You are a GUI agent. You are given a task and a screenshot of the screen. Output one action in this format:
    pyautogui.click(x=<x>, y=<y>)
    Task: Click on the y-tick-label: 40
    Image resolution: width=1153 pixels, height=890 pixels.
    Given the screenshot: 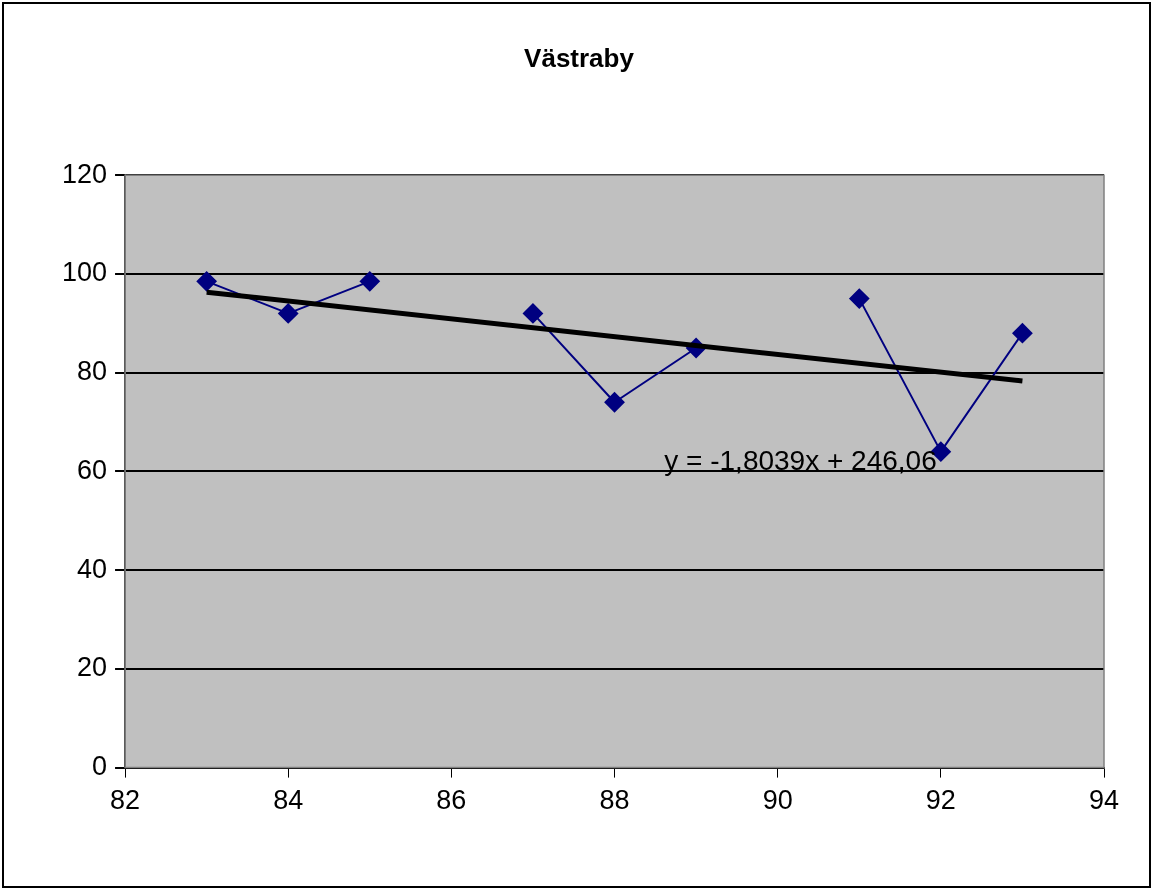 What is the action you would take?
    pyautogui.click(x=92, y=568)
    